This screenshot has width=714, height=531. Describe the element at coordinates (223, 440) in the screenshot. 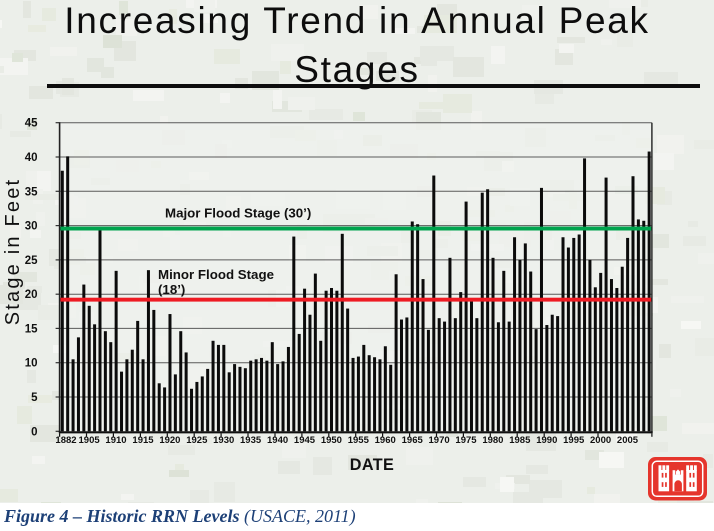

I see `svg-text: 1930` at that location.